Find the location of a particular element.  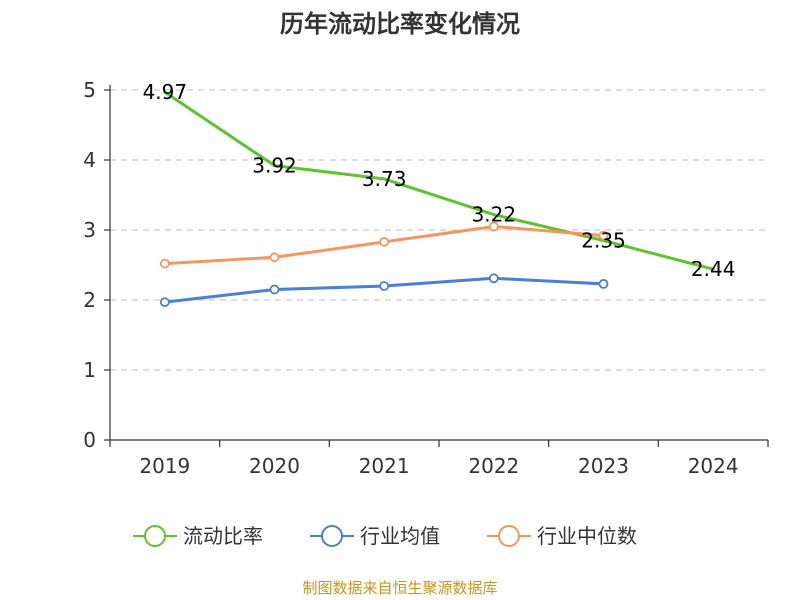

y-tick-label: 5 is located at coordinates (89, 90).